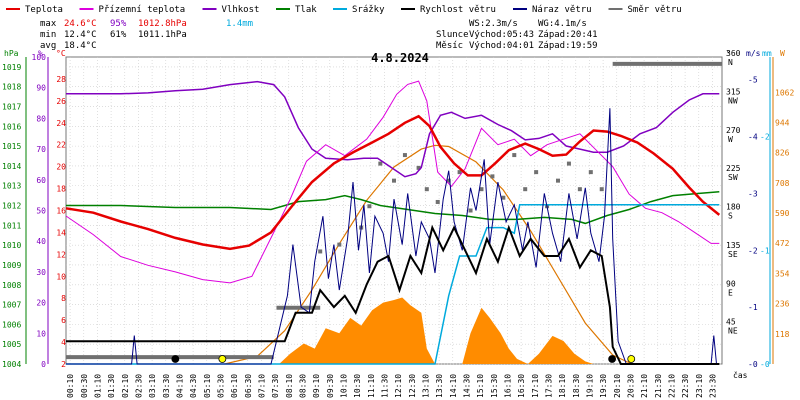 This screenshot has height=400, width=800. What do you see at coordinates (289, 386) in the screenshot?
I see `x-tick-label: 08:10` at bounding box center [289, 386].